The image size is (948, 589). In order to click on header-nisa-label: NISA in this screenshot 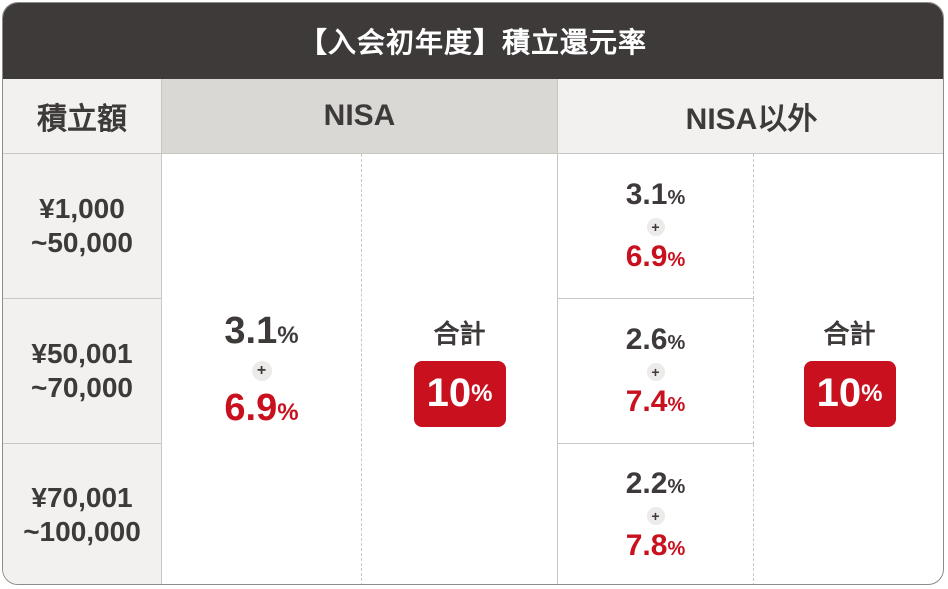, I will do `click(359, 115)`.